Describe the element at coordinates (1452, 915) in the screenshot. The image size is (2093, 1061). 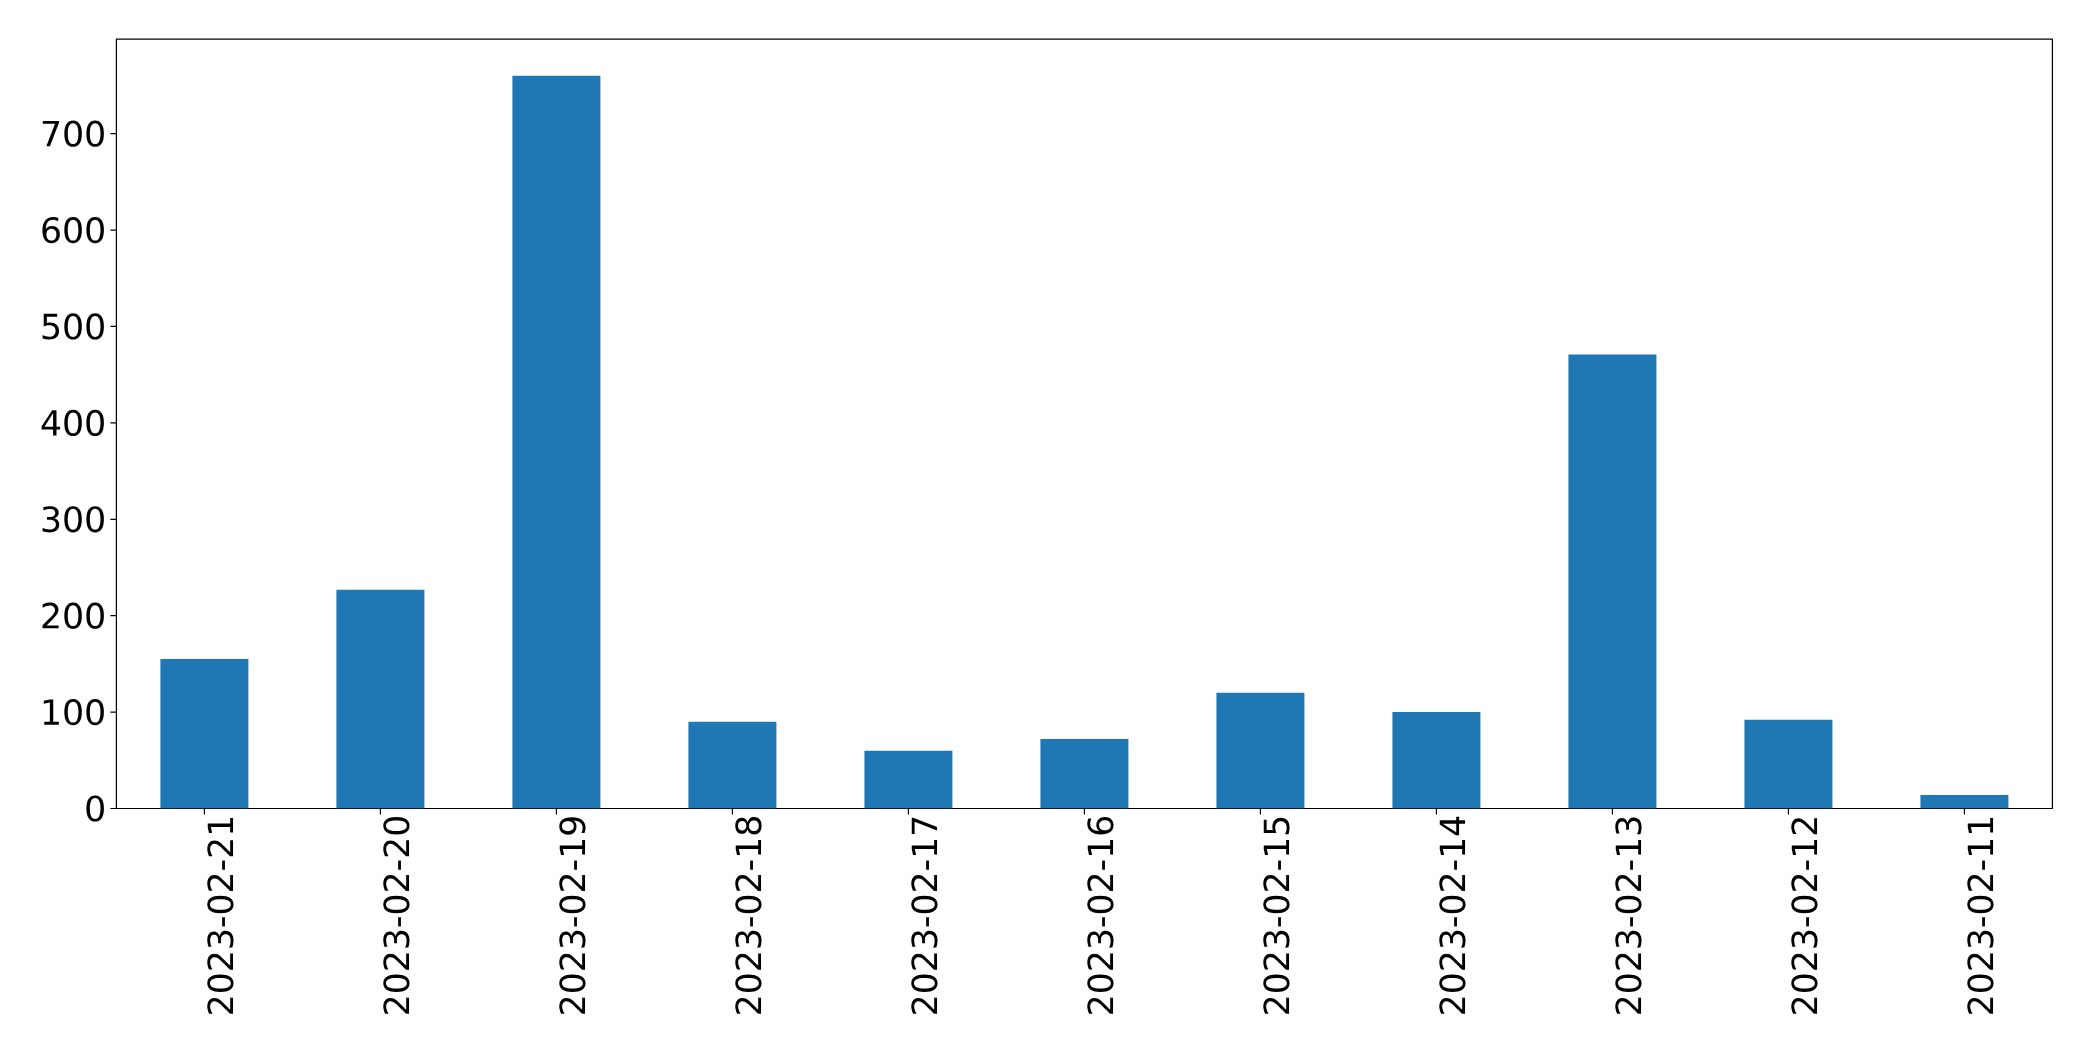
I see `x-tick-label: 2023-02-14` at that location.